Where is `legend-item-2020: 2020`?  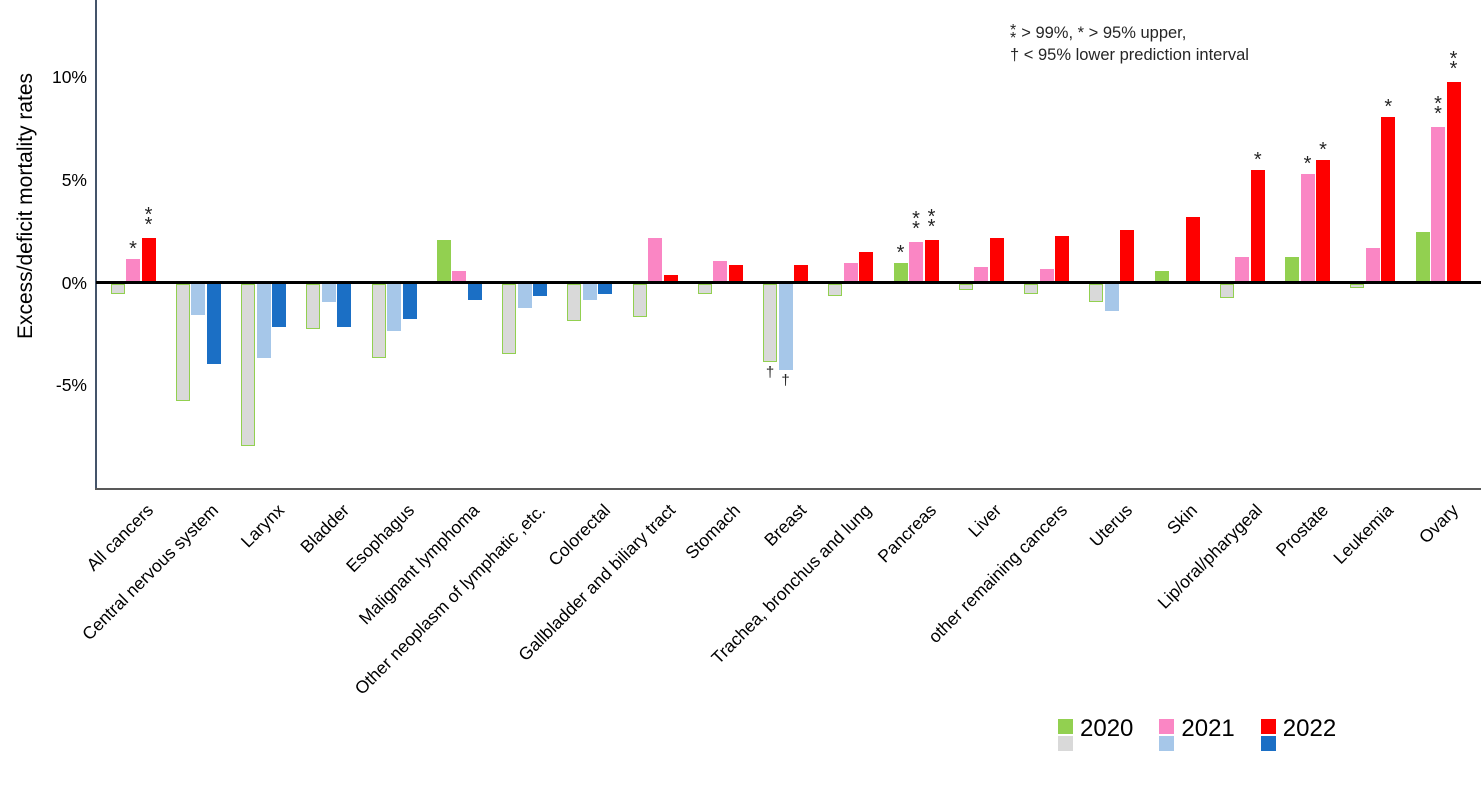 legend-item-2020: 2020 is located at coordinates (1096, 734).